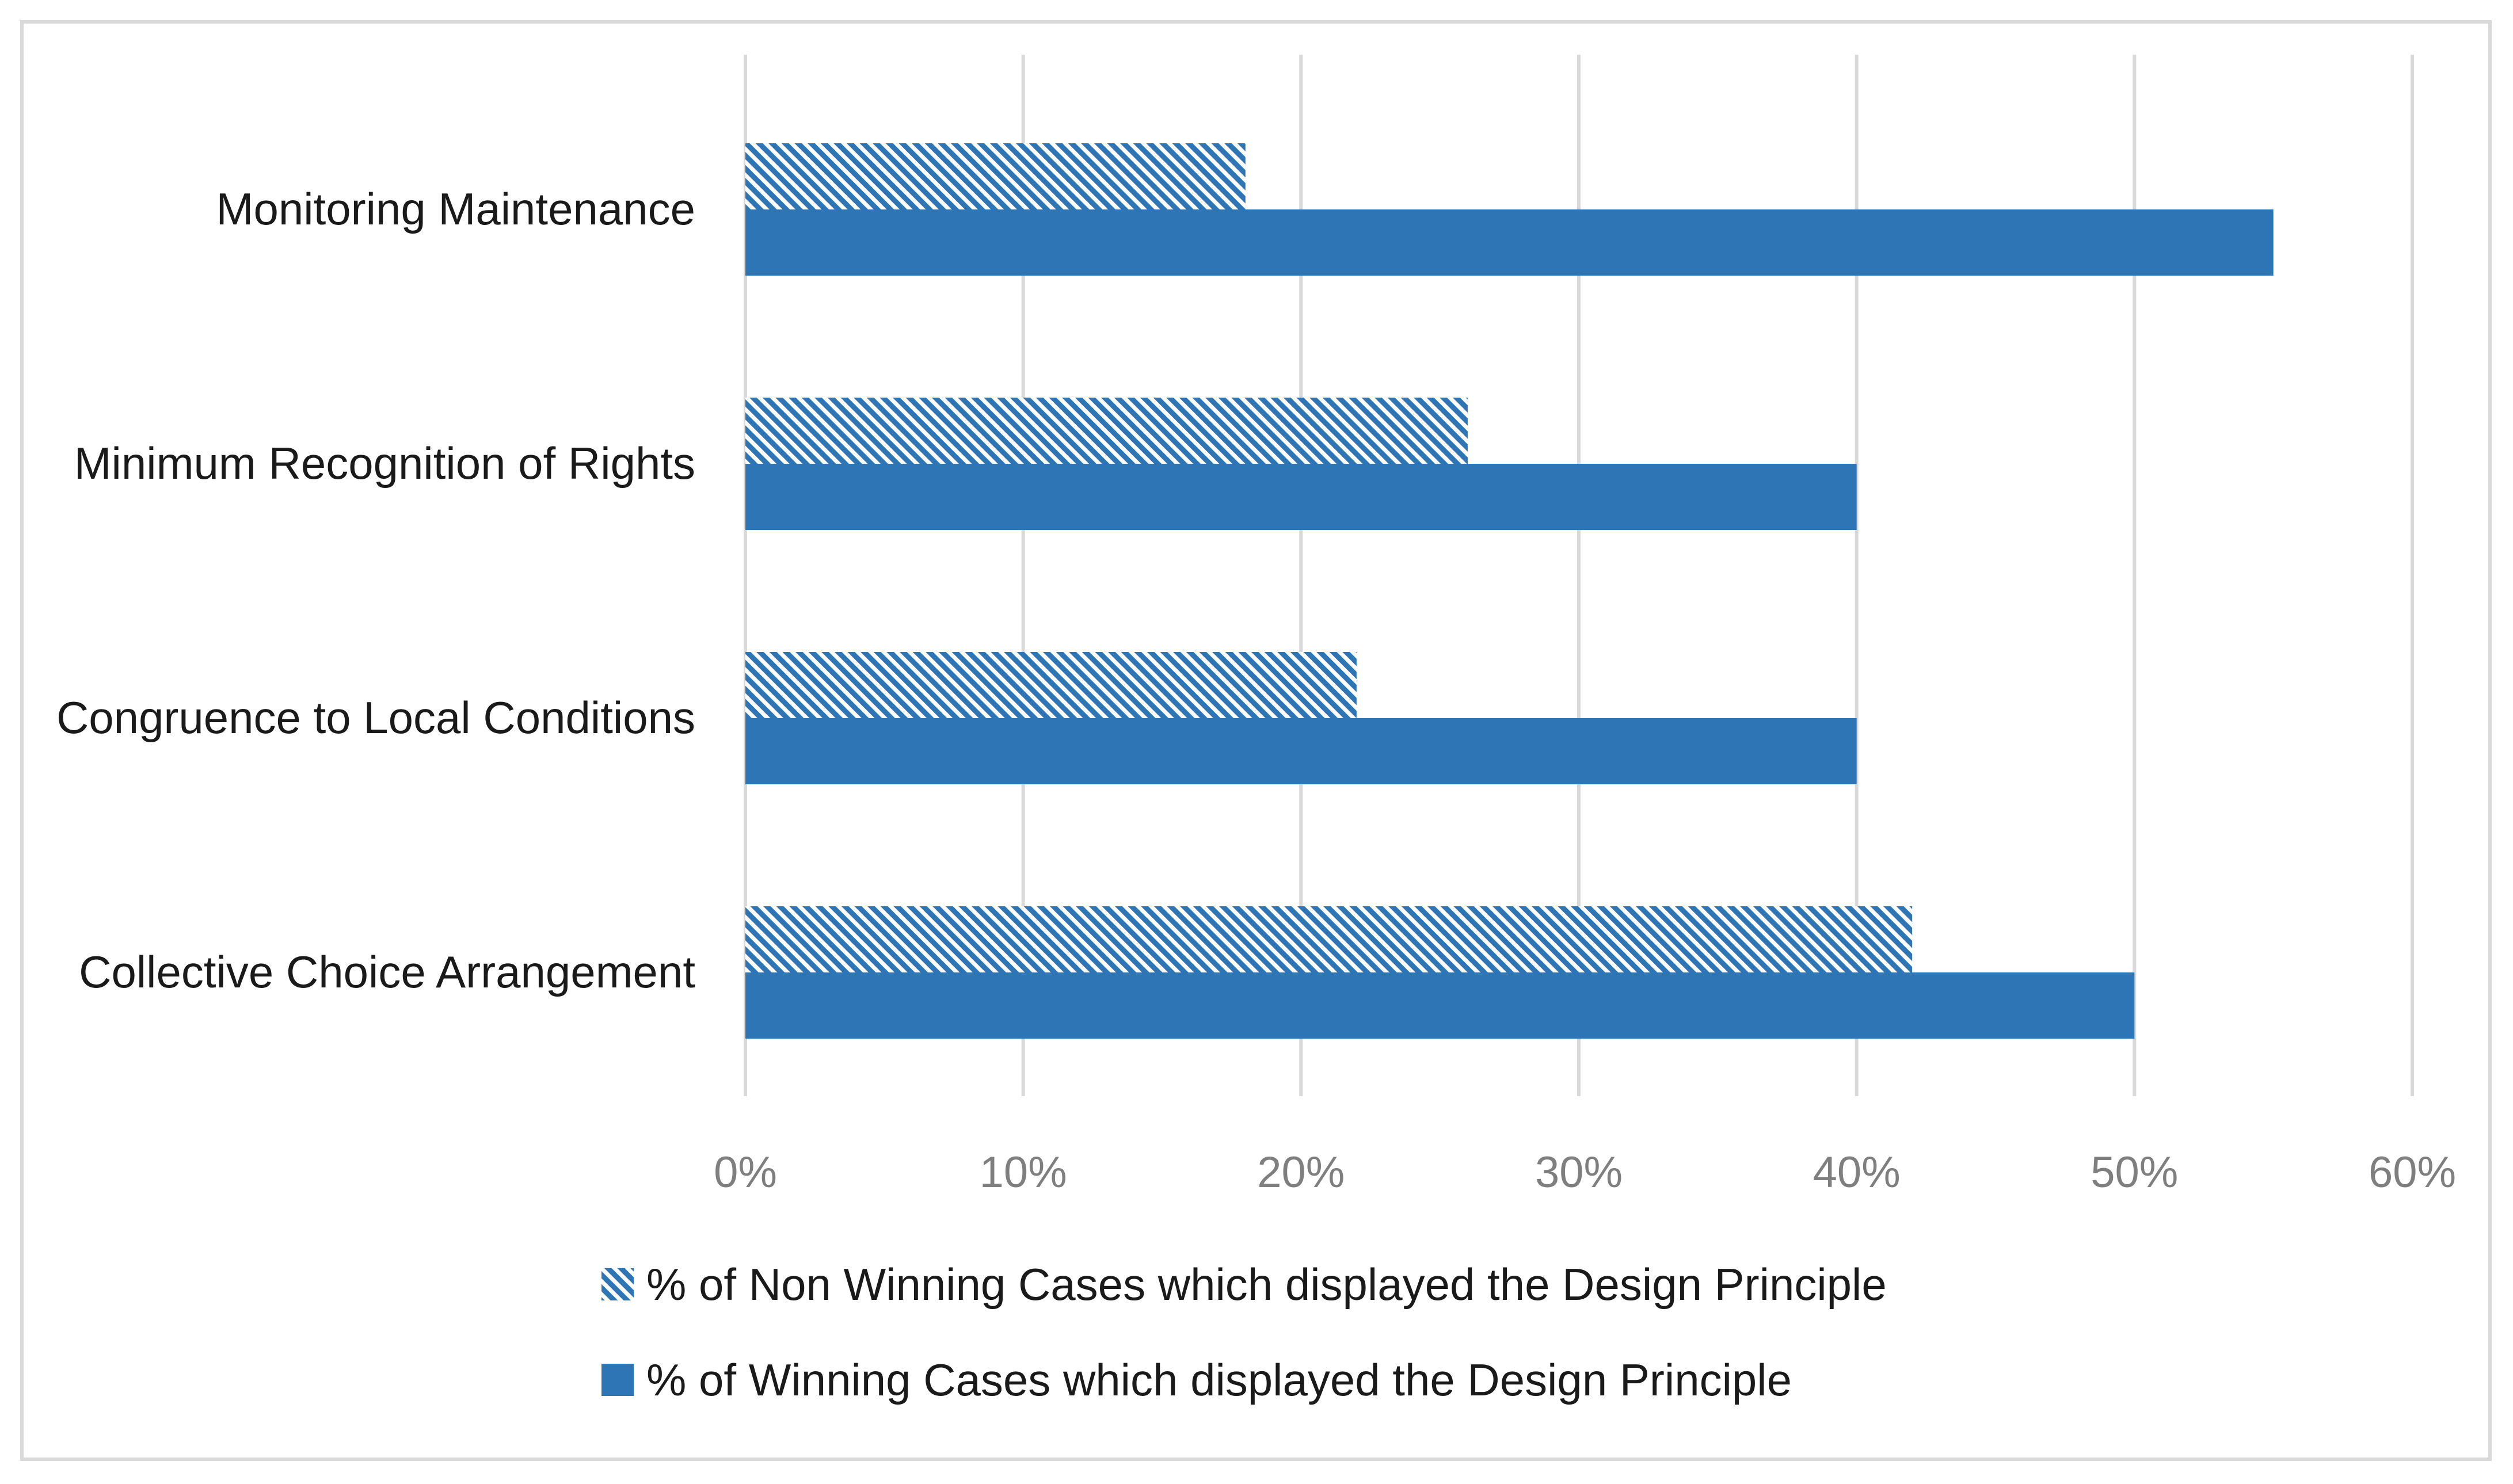 The width and height of the screenshot is (2513, 1484). Describe the element at coordinates (376, 717) in the screenshot. I see `category-label: Congruence to Local Conditions` at that location.